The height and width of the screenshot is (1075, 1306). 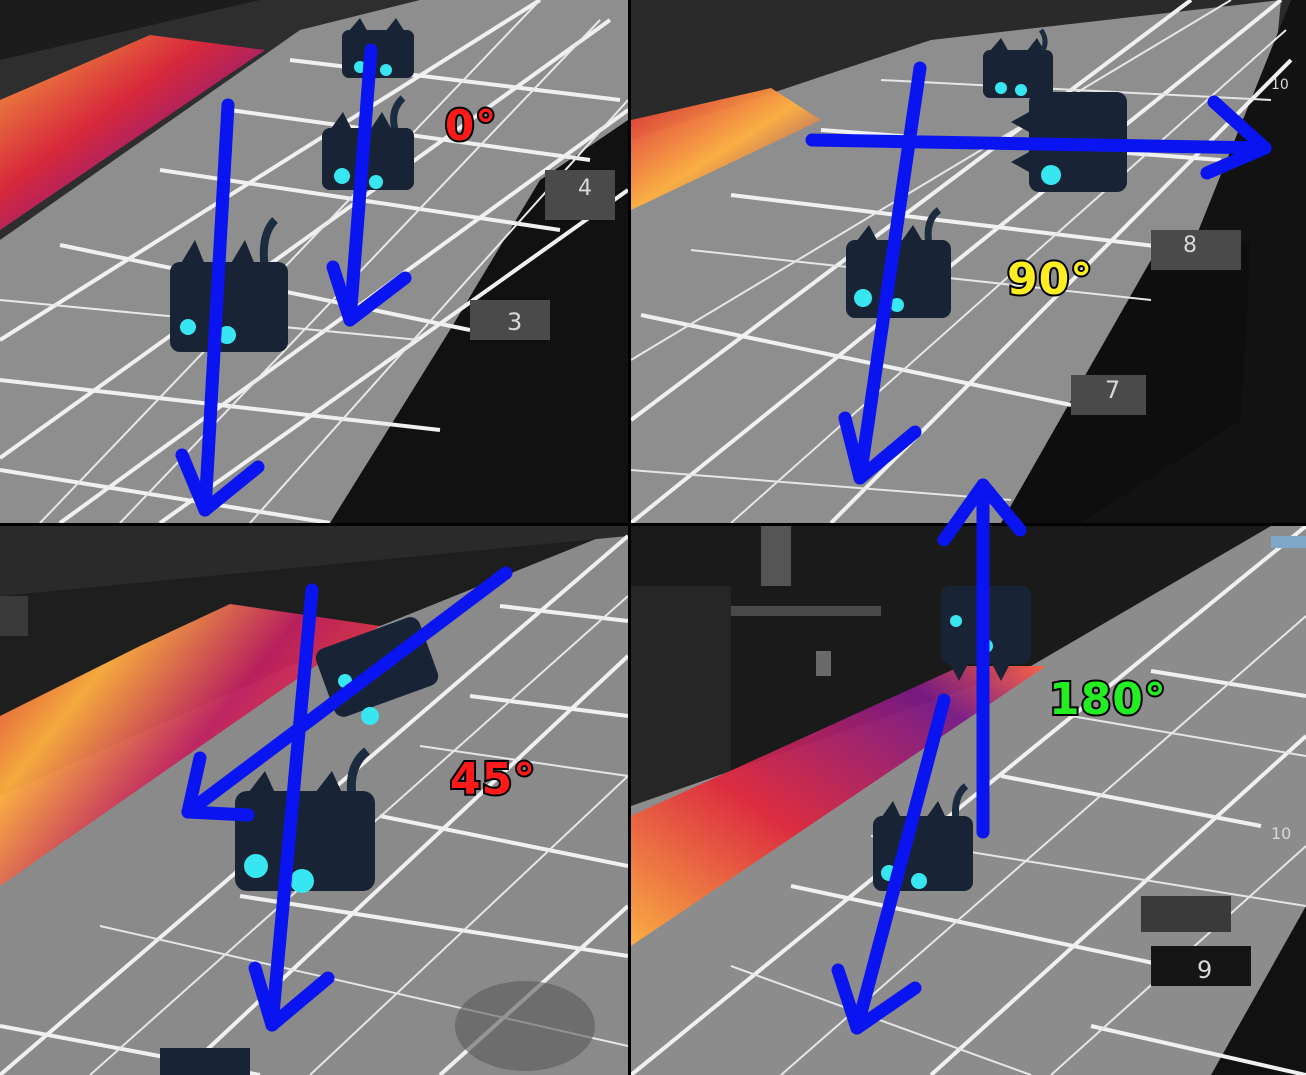 What do you see at coordinates (492, 779) in the screenshot?
I see `angle-label: 45°` at bounding box center [492, 779].